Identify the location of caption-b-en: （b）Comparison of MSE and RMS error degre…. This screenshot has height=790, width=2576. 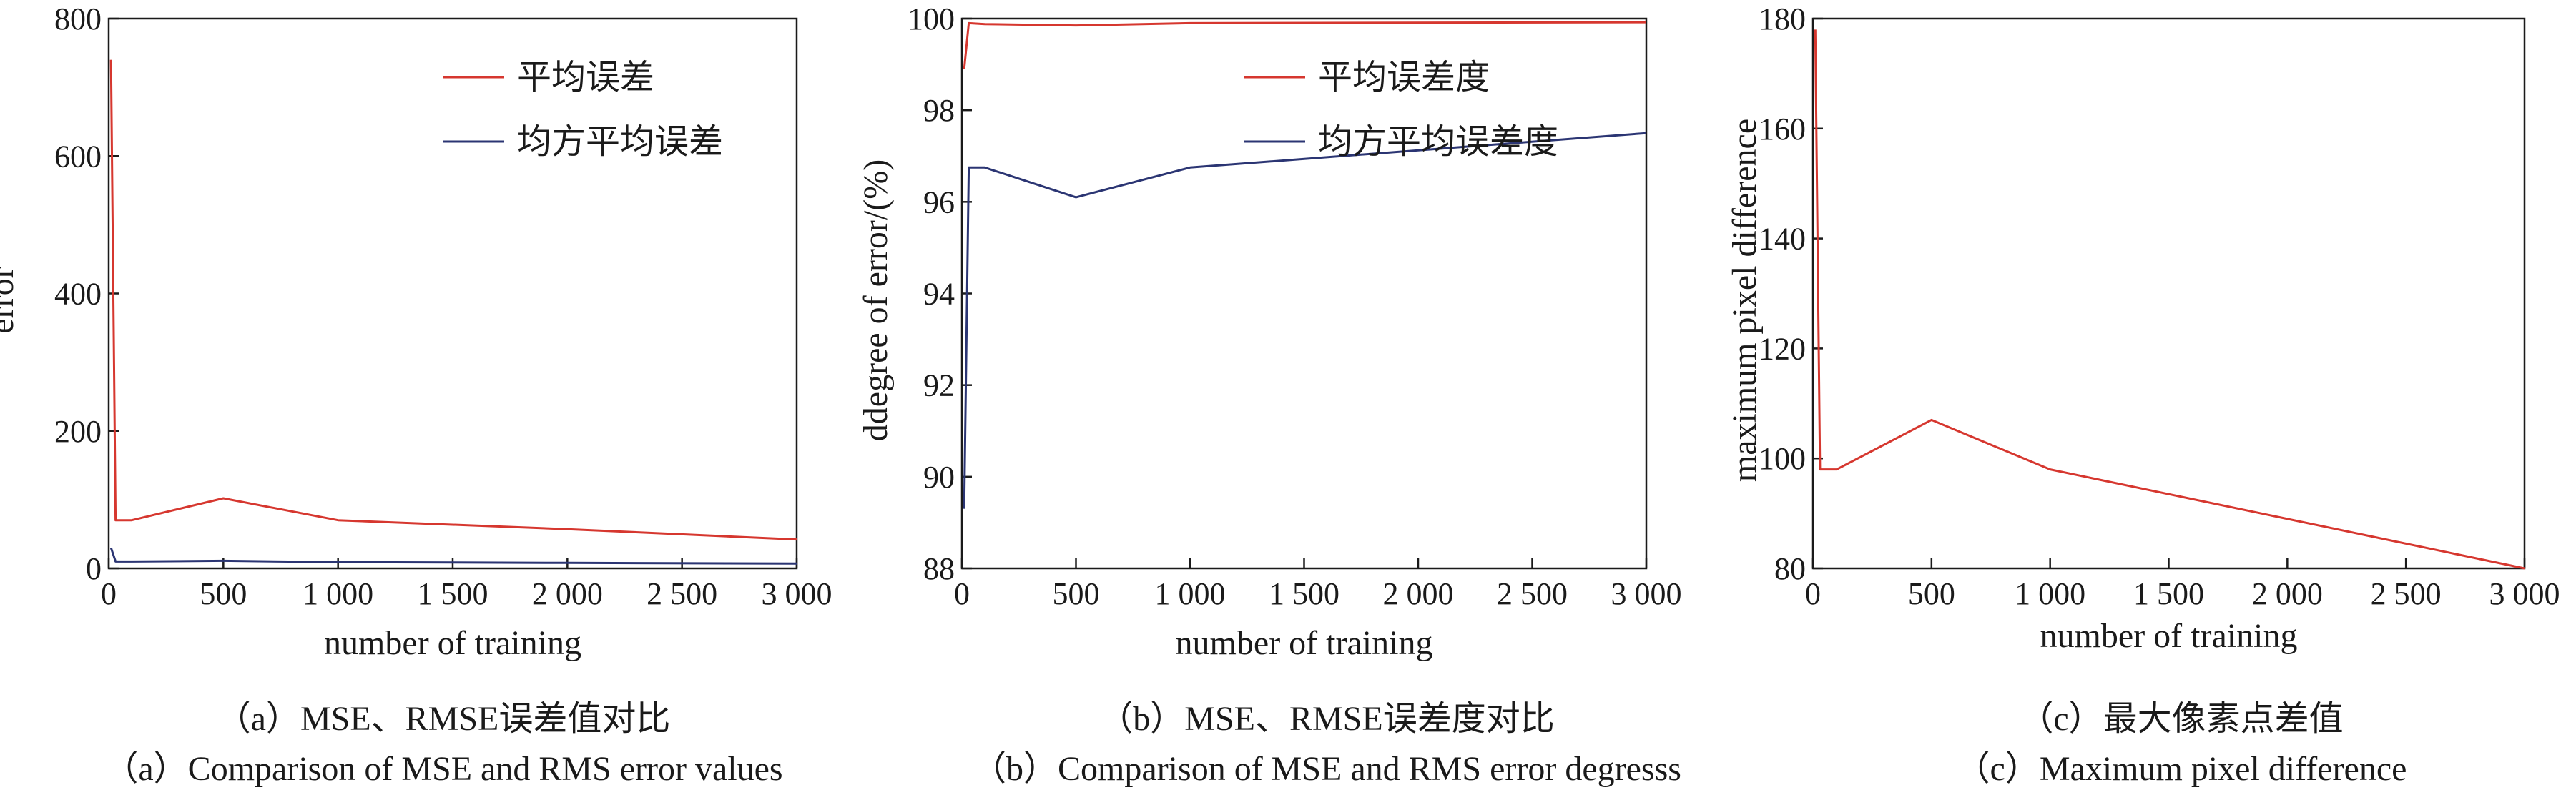
(1327, 769).